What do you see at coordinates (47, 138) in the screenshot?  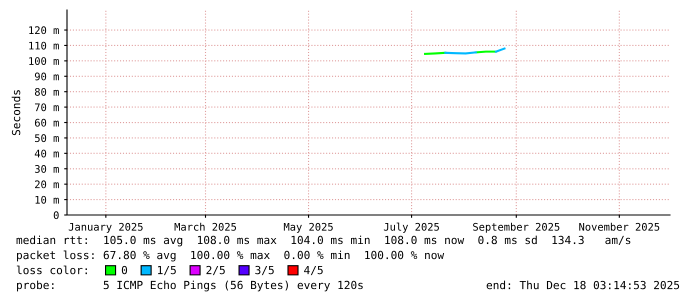 I see `y-tick-label: 50 m` at bounding box center [47, 138].